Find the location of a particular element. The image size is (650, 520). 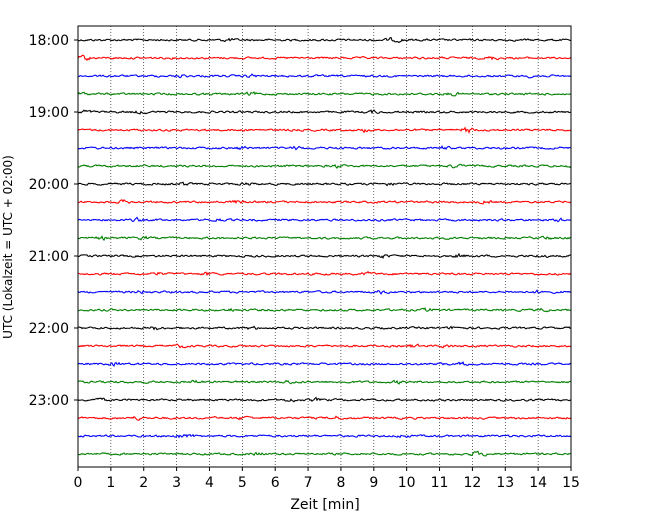

y-tick-label: 22:00 is located at coordinates (49, 329).